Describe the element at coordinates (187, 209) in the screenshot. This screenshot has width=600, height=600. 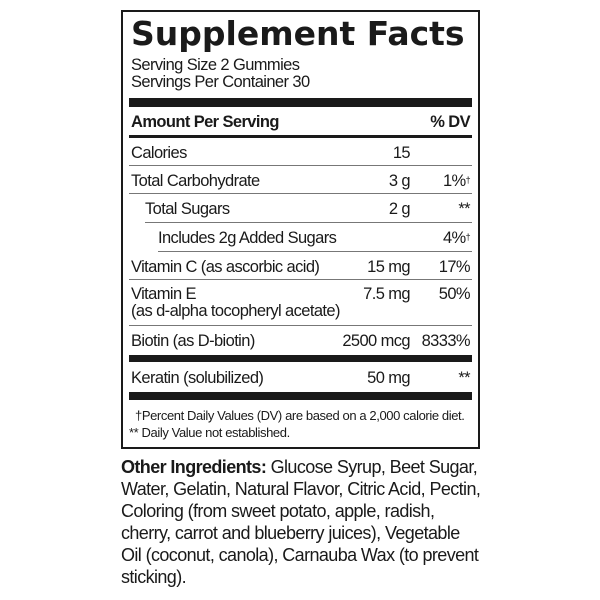
I see `nutrient-name: Total Sugars` at that location.